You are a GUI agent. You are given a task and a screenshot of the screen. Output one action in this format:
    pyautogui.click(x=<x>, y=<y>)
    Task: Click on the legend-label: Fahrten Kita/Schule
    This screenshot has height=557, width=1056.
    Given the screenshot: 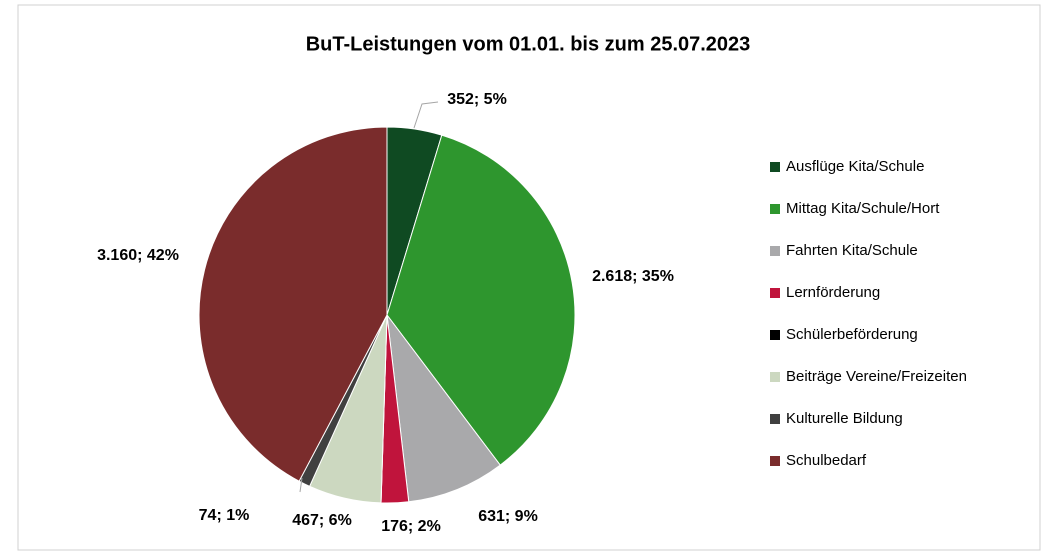 What is the action you would take?
    pyautogui.click(x=852, y=250)
    